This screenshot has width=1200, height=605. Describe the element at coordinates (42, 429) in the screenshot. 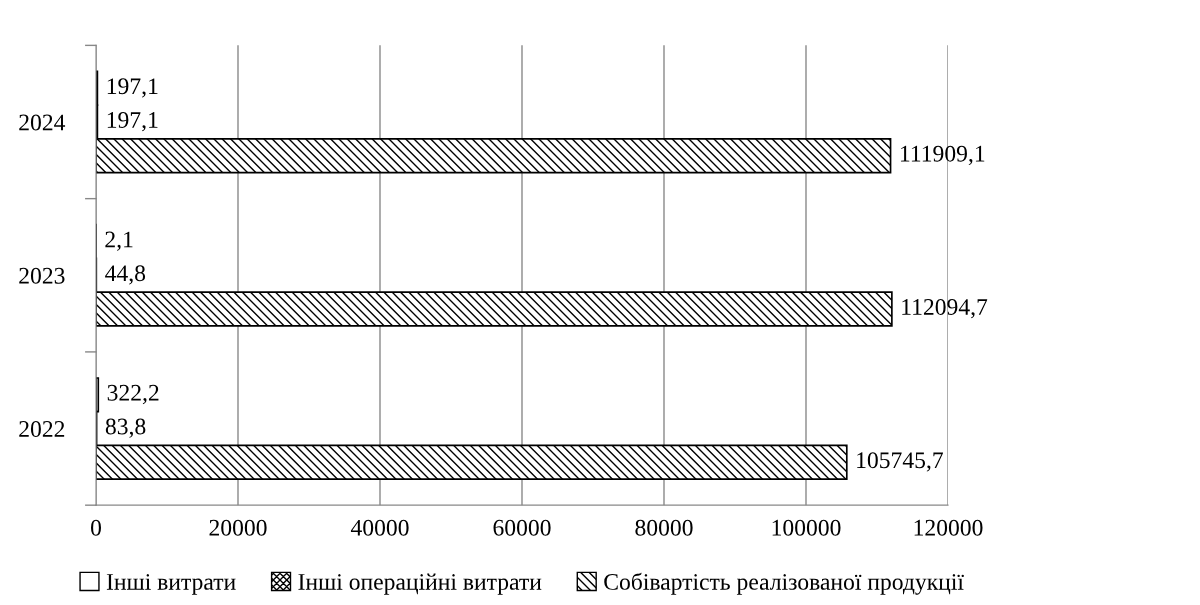

I see `y-tick-label: 2022` at that location.